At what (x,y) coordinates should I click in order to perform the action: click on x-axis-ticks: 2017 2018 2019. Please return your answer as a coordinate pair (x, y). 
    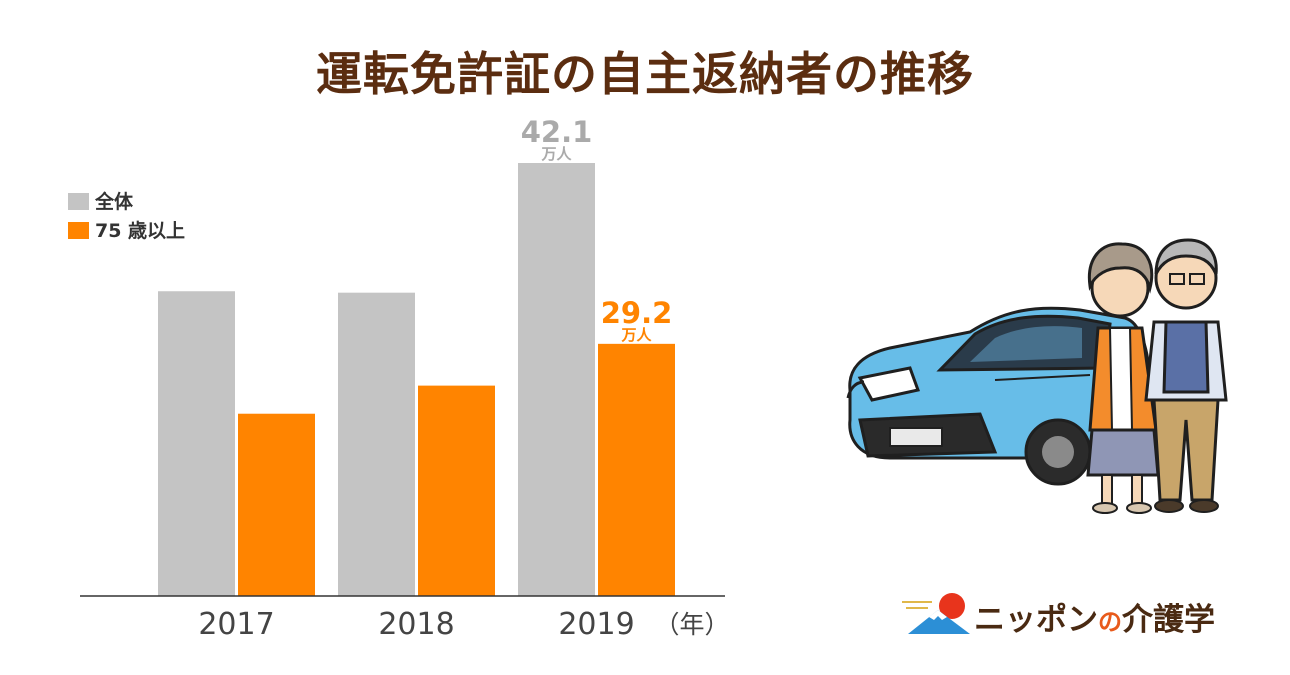
    Looking at the image, I should click on (416, 624).